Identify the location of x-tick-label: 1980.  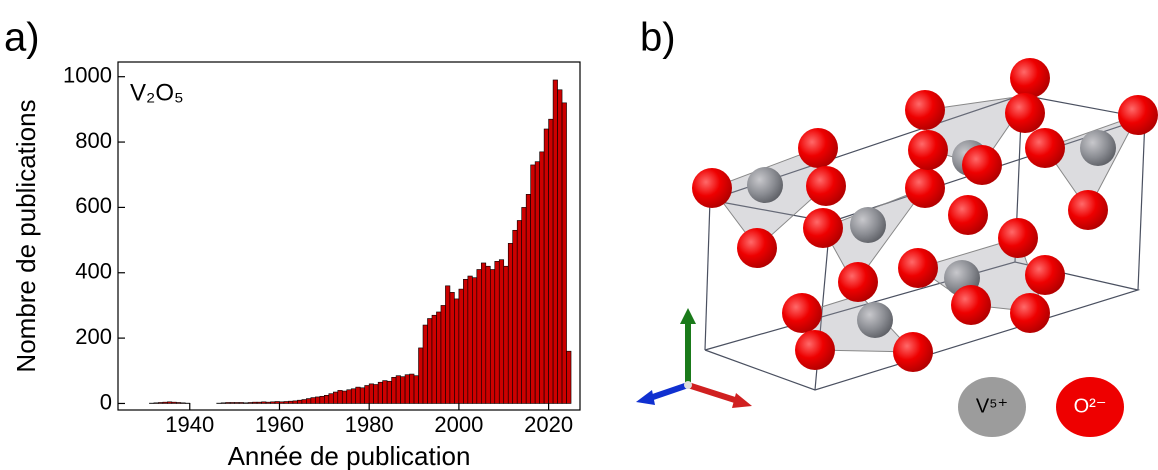
(369, 424).